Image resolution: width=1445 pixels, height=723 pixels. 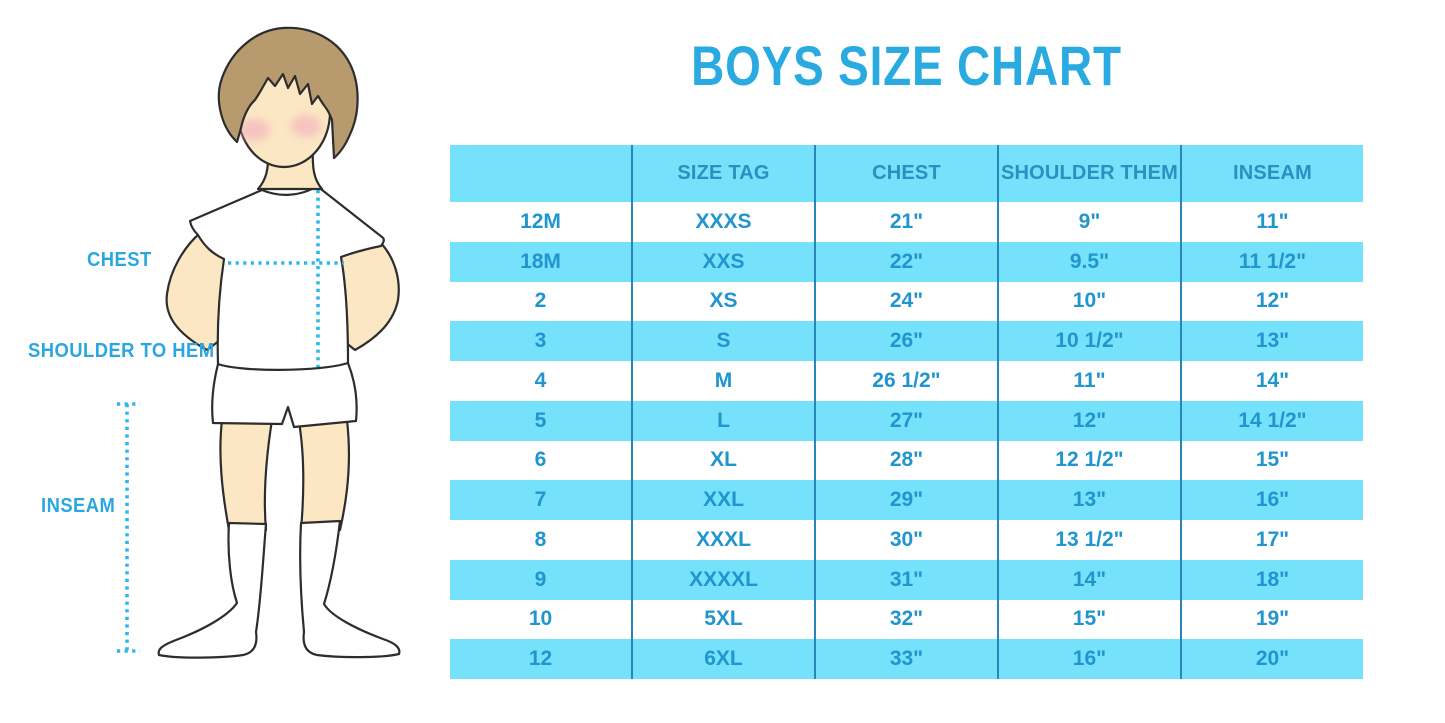 I want to click on left-sock, so click(x=212, y=590).